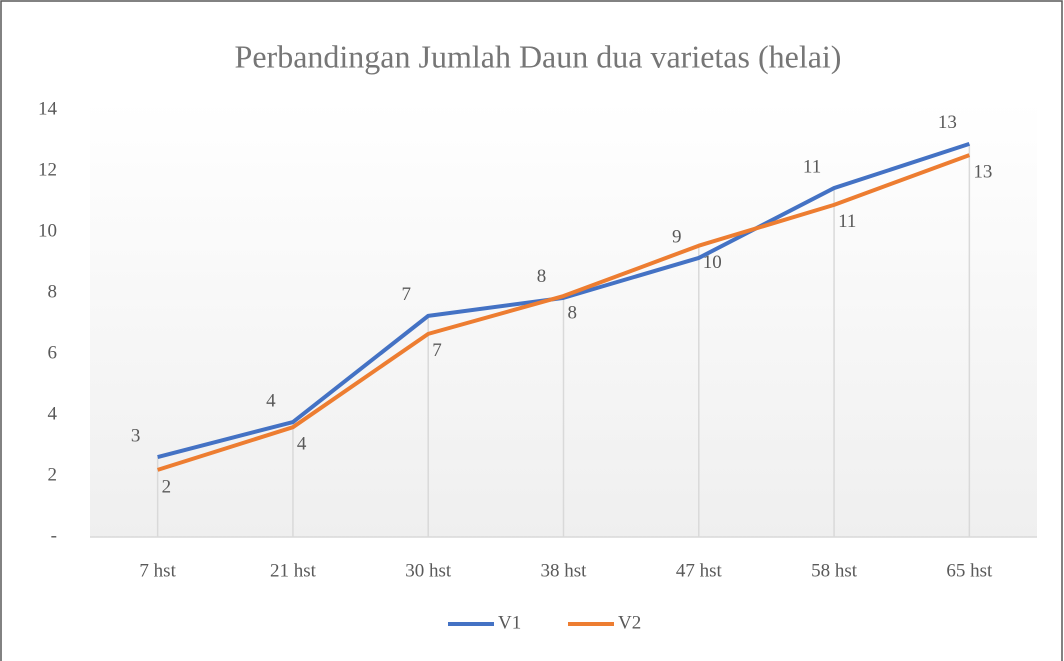  What do you see at coordinates (136, 435) in the screenshot?
I see `data-label: 3` at bounding box center [136, 435].